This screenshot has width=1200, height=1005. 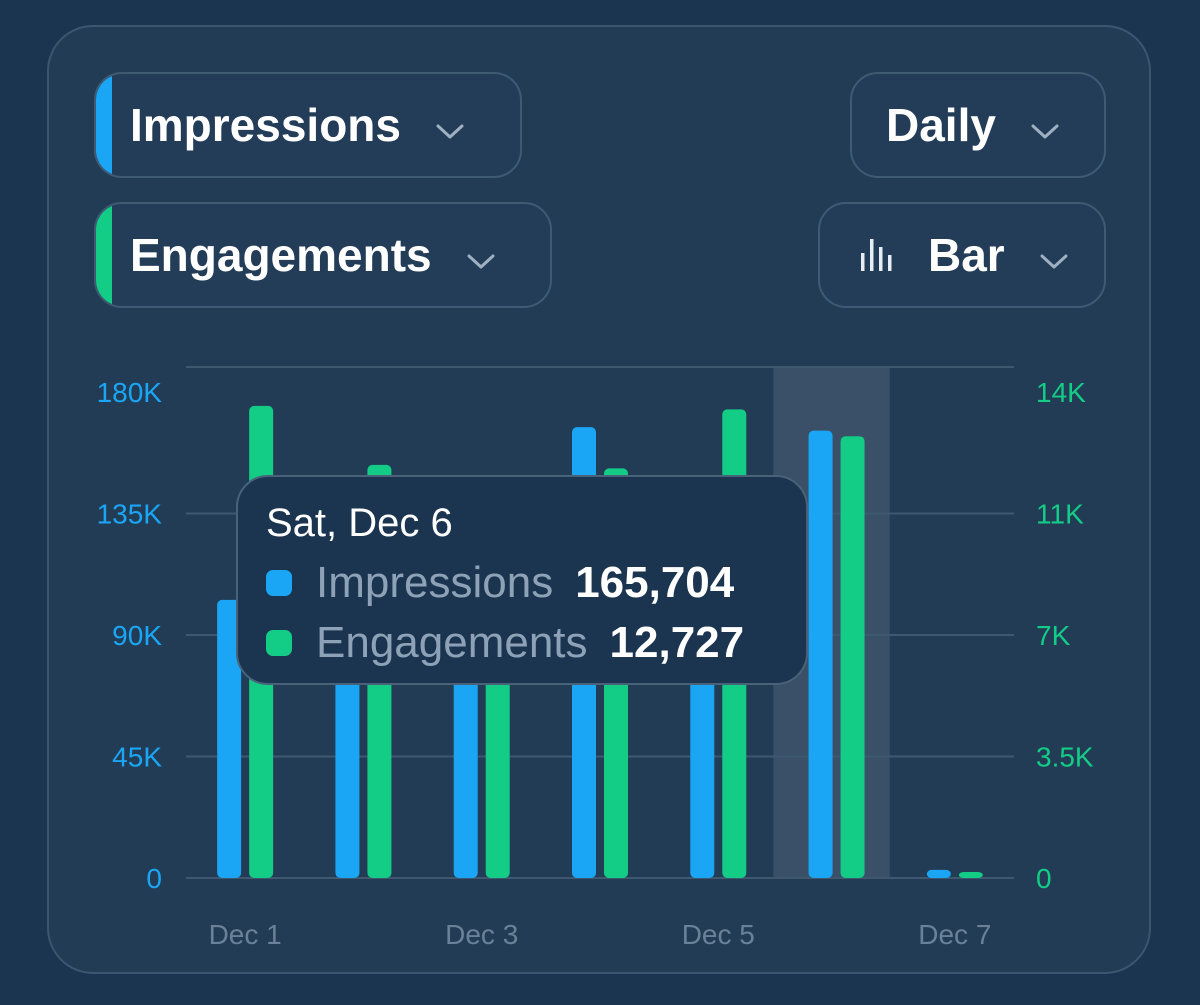 I want to click on x-axis-tick-label: Dec 1, so click(x=245, y=934).